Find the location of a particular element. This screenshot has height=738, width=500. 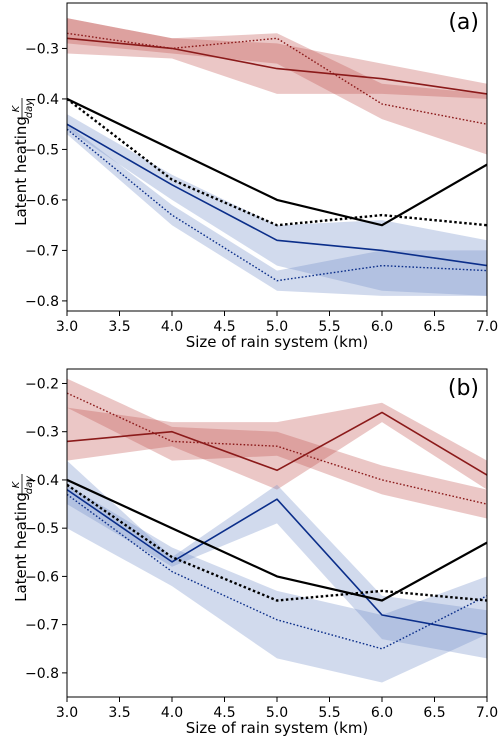

panel-label: (b) is located at coordinates (463, 388).